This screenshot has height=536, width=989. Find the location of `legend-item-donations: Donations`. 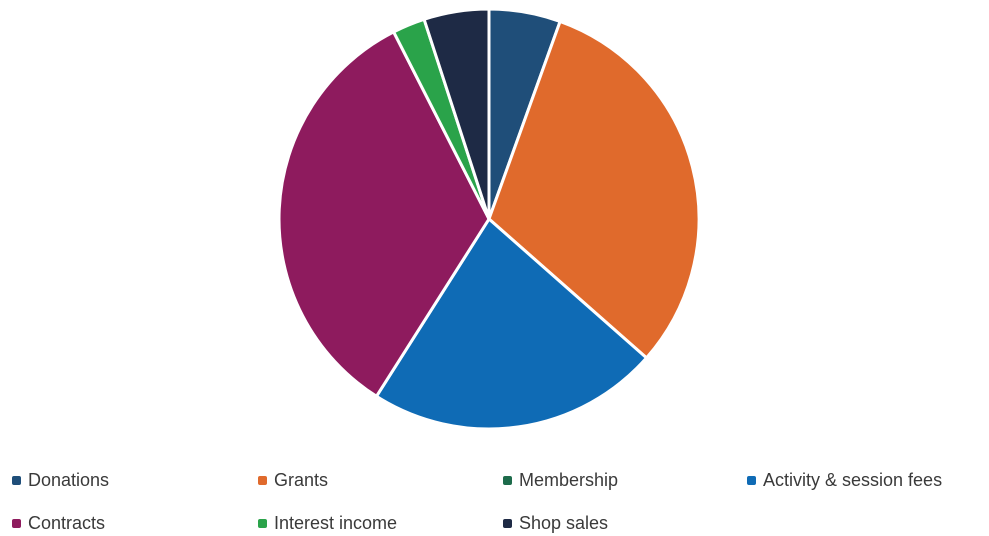

legend-item-donations: Donations is located at coordinates (60, 480).